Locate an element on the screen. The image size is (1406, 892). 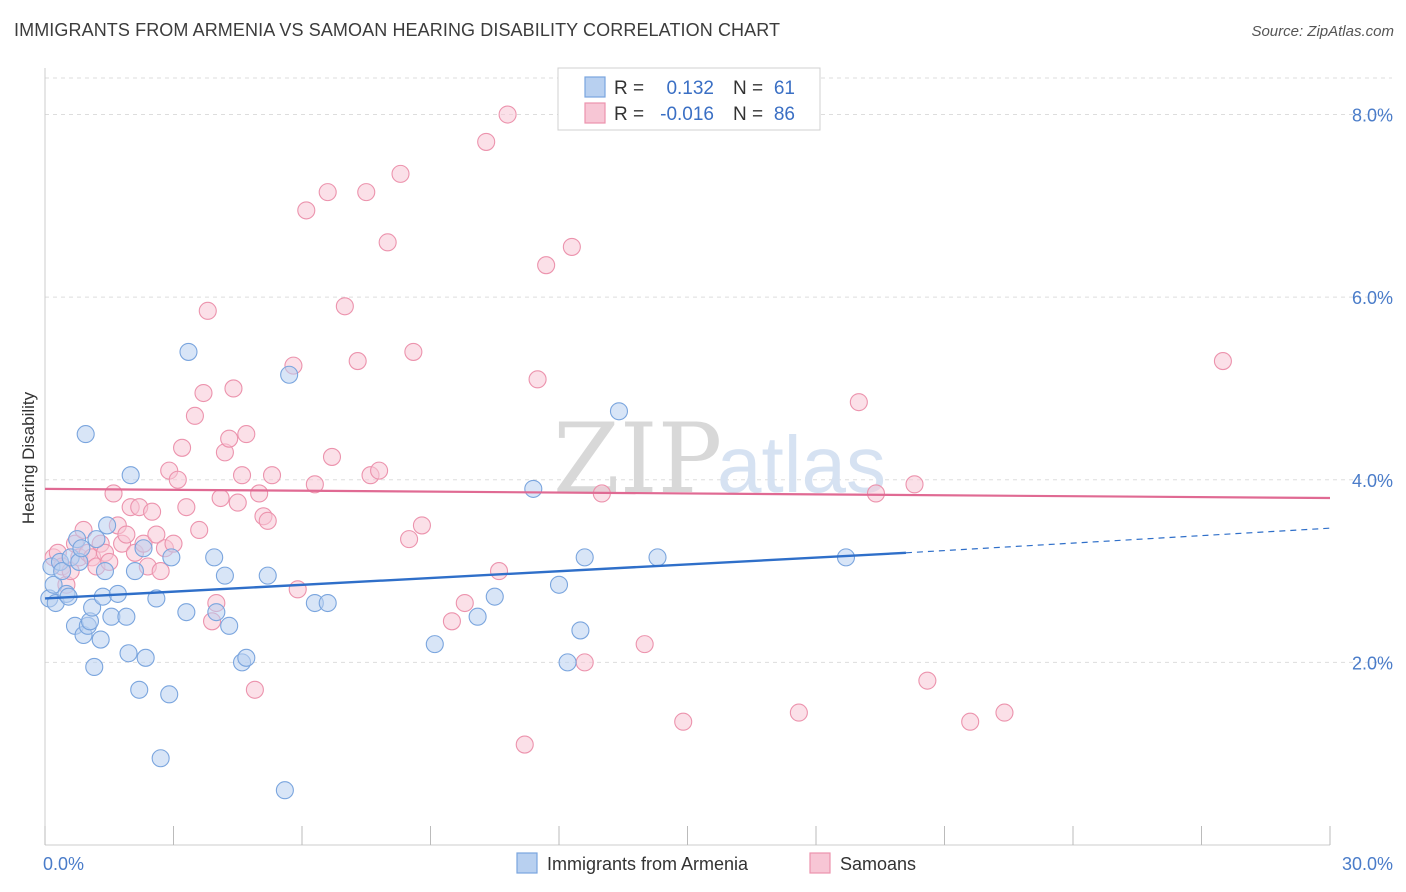
y-tick-label: 8.0% is located at coordinates (1372, 116).